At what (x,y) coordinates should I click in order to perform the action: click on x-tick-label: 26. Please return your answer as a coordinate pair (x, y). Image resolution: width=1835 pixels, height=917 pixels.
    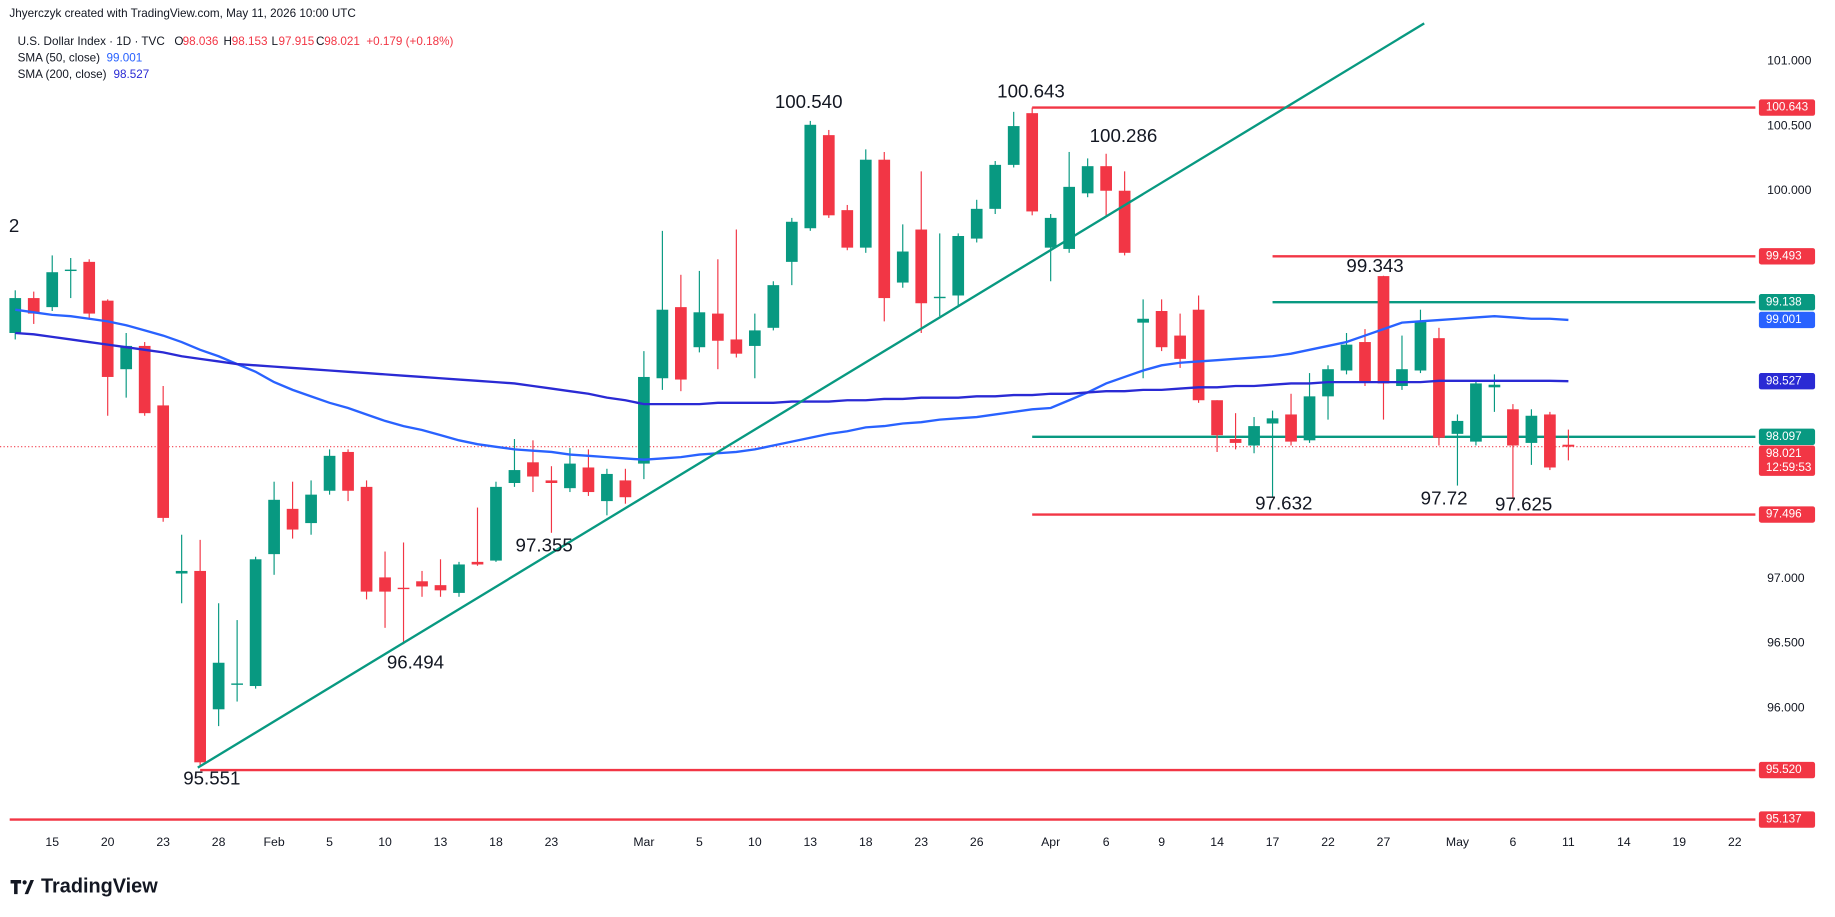
    Looking at the image, I should click on (977, 842).